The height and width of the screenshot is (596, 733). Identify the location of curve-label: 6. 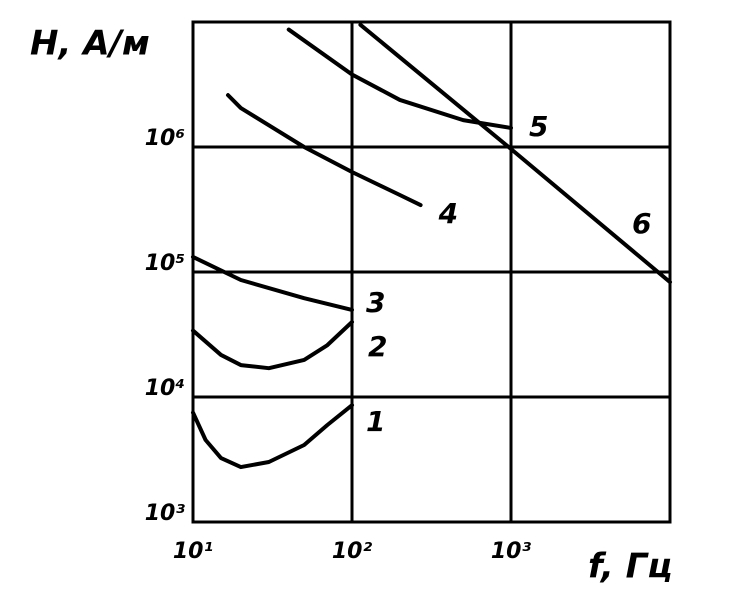
(641, 223).